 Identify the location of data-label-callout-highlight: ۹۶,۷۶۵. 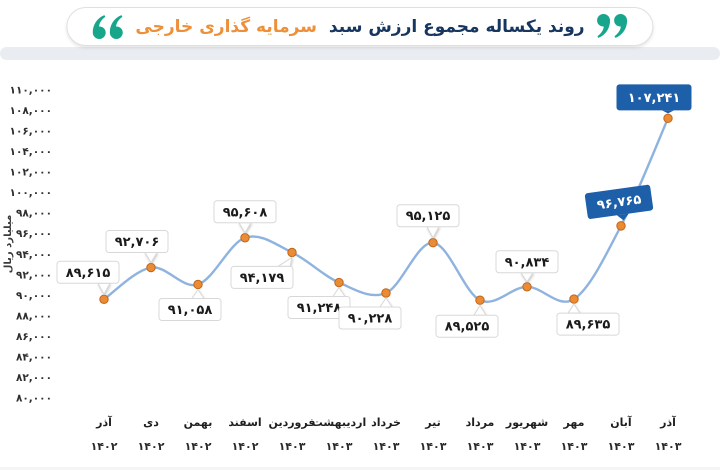
(619, 202).